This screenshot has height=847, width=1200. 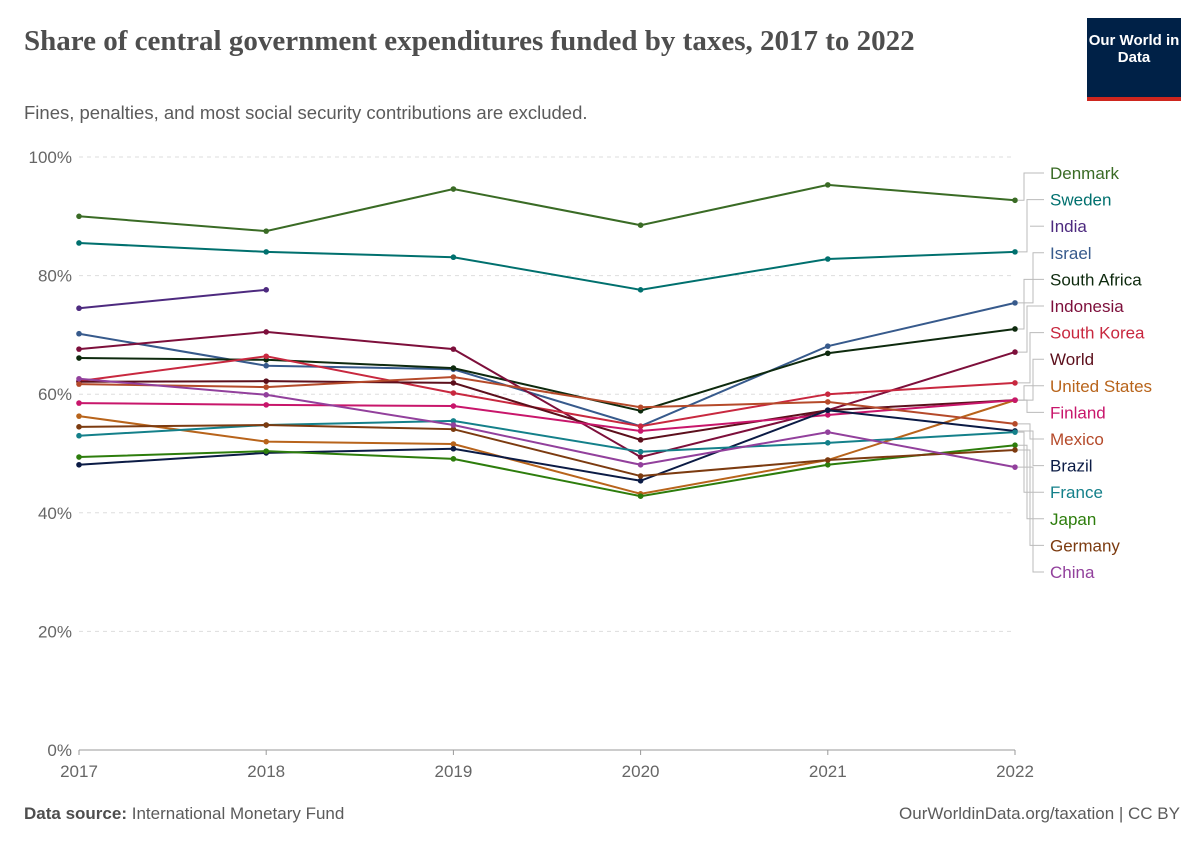 What do you see at coordinates (547, 400) in the screenshot?
I see `series-line-mexico` at bounding box center [547, 400].